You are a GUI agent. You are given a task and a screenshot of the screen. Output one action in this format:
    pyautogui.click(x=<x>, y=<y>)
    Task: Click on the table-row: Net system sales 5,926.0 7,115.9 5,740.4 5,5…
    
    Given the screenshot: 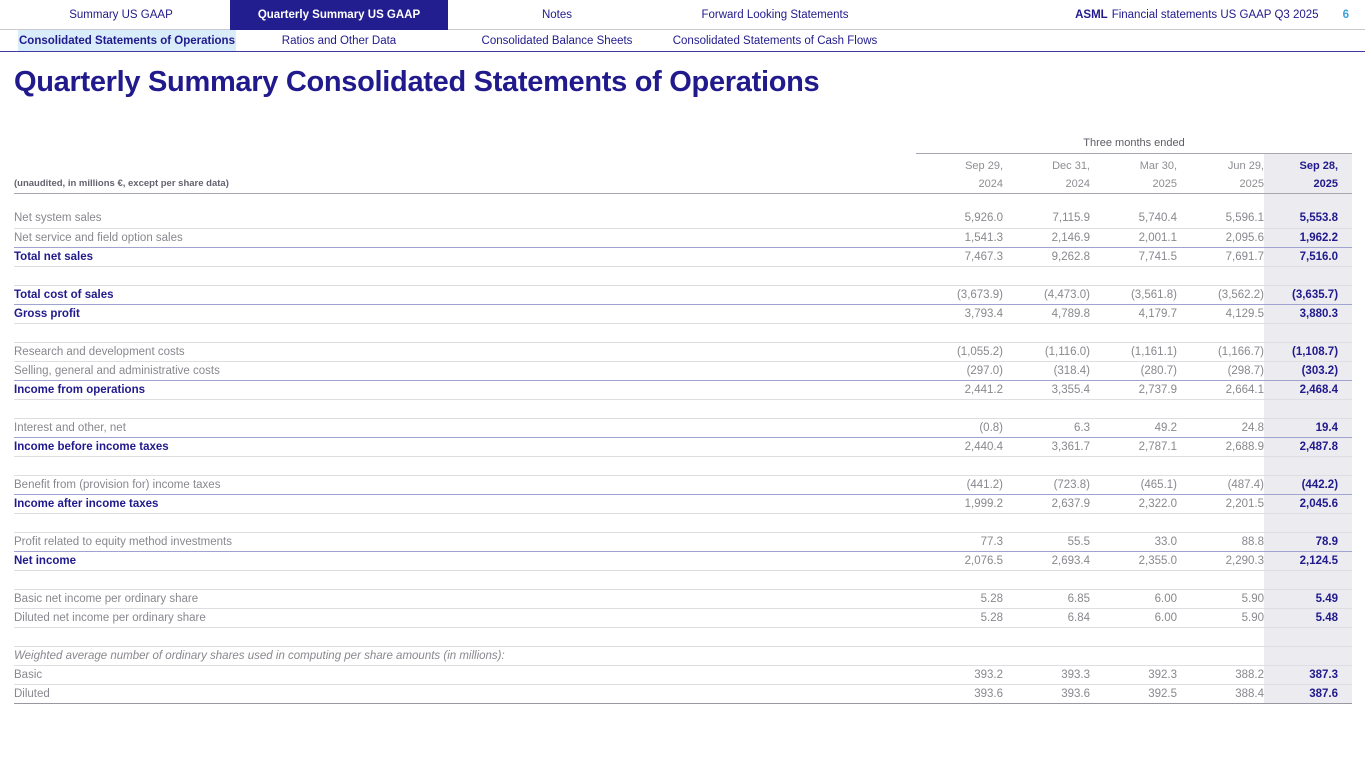 What is the action you would take?
    pyautogui.click(x=683, y=219)
    